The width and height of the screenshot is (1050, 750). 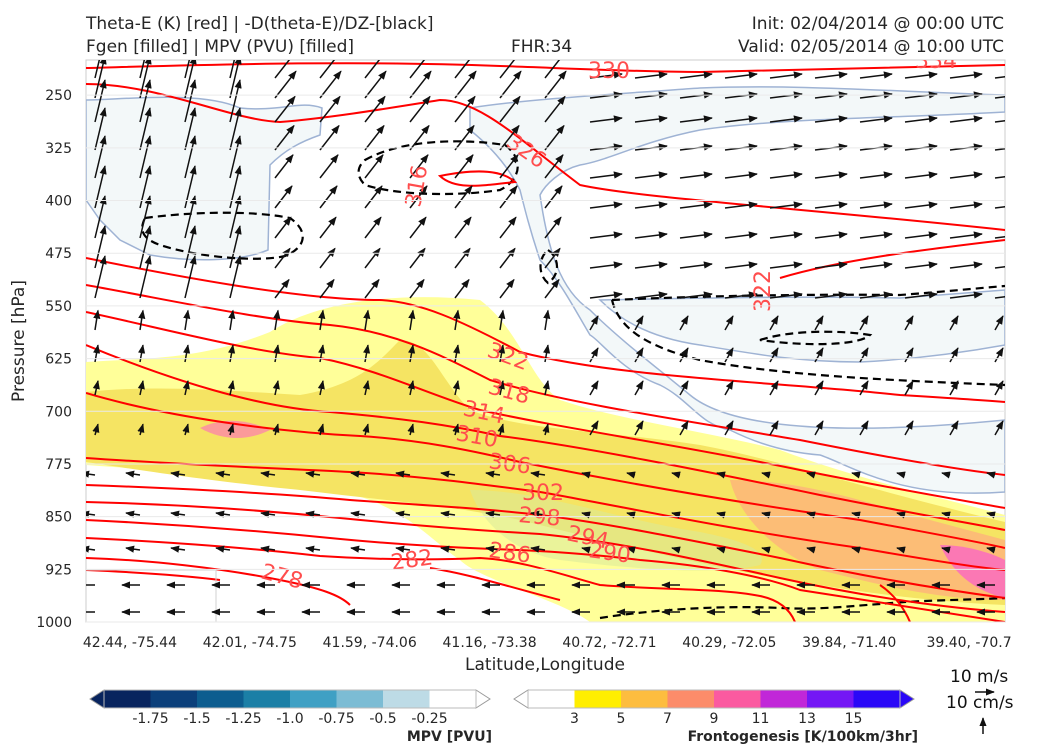 I want to click on x-axis-label: Latitude,Longitude, so click(x=545, y=665).